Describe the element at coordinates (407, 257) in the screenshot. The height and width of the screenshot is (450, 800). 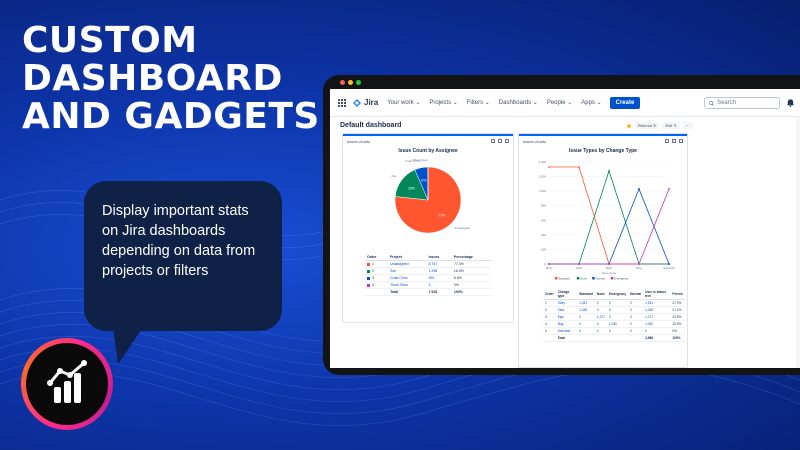
I see `table-header: Project` at that location.